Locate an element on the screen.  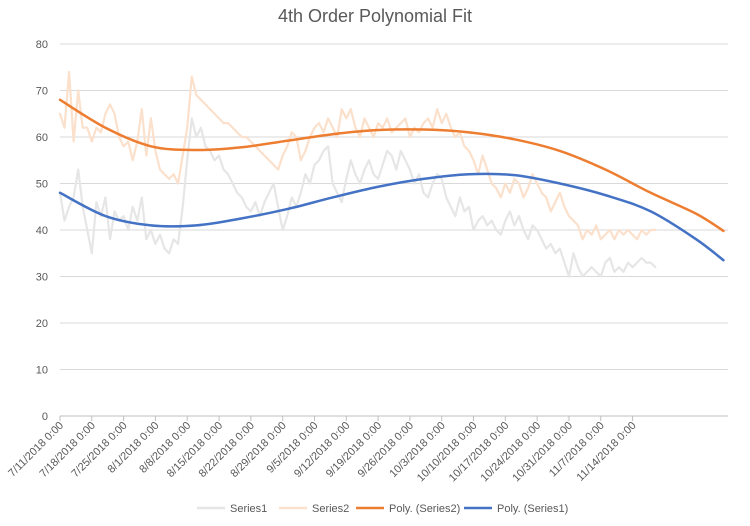
legend-label: Poly. (Series2) is located at coordinates (424, 509).